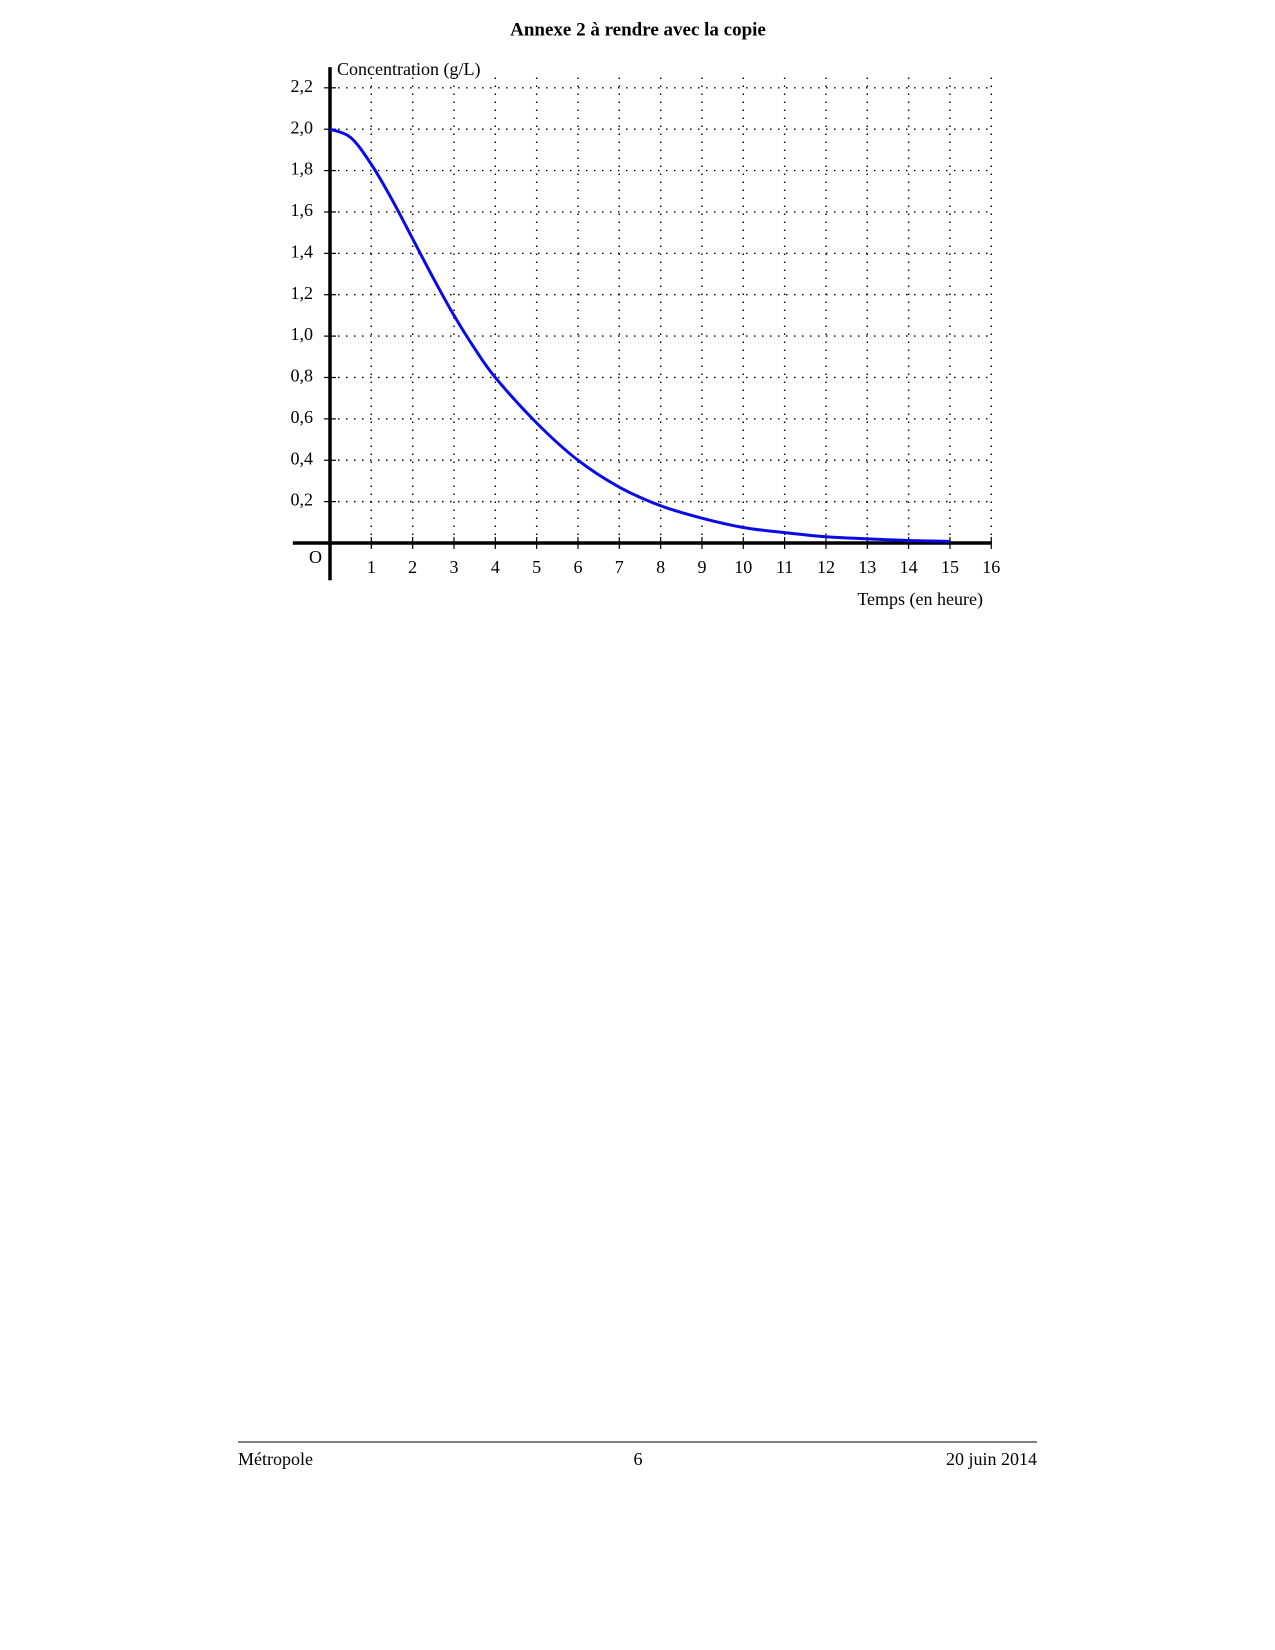 This screenshot has width=1275, height=1650. I want to click on x-tick-label: 12, so click(826, 567).